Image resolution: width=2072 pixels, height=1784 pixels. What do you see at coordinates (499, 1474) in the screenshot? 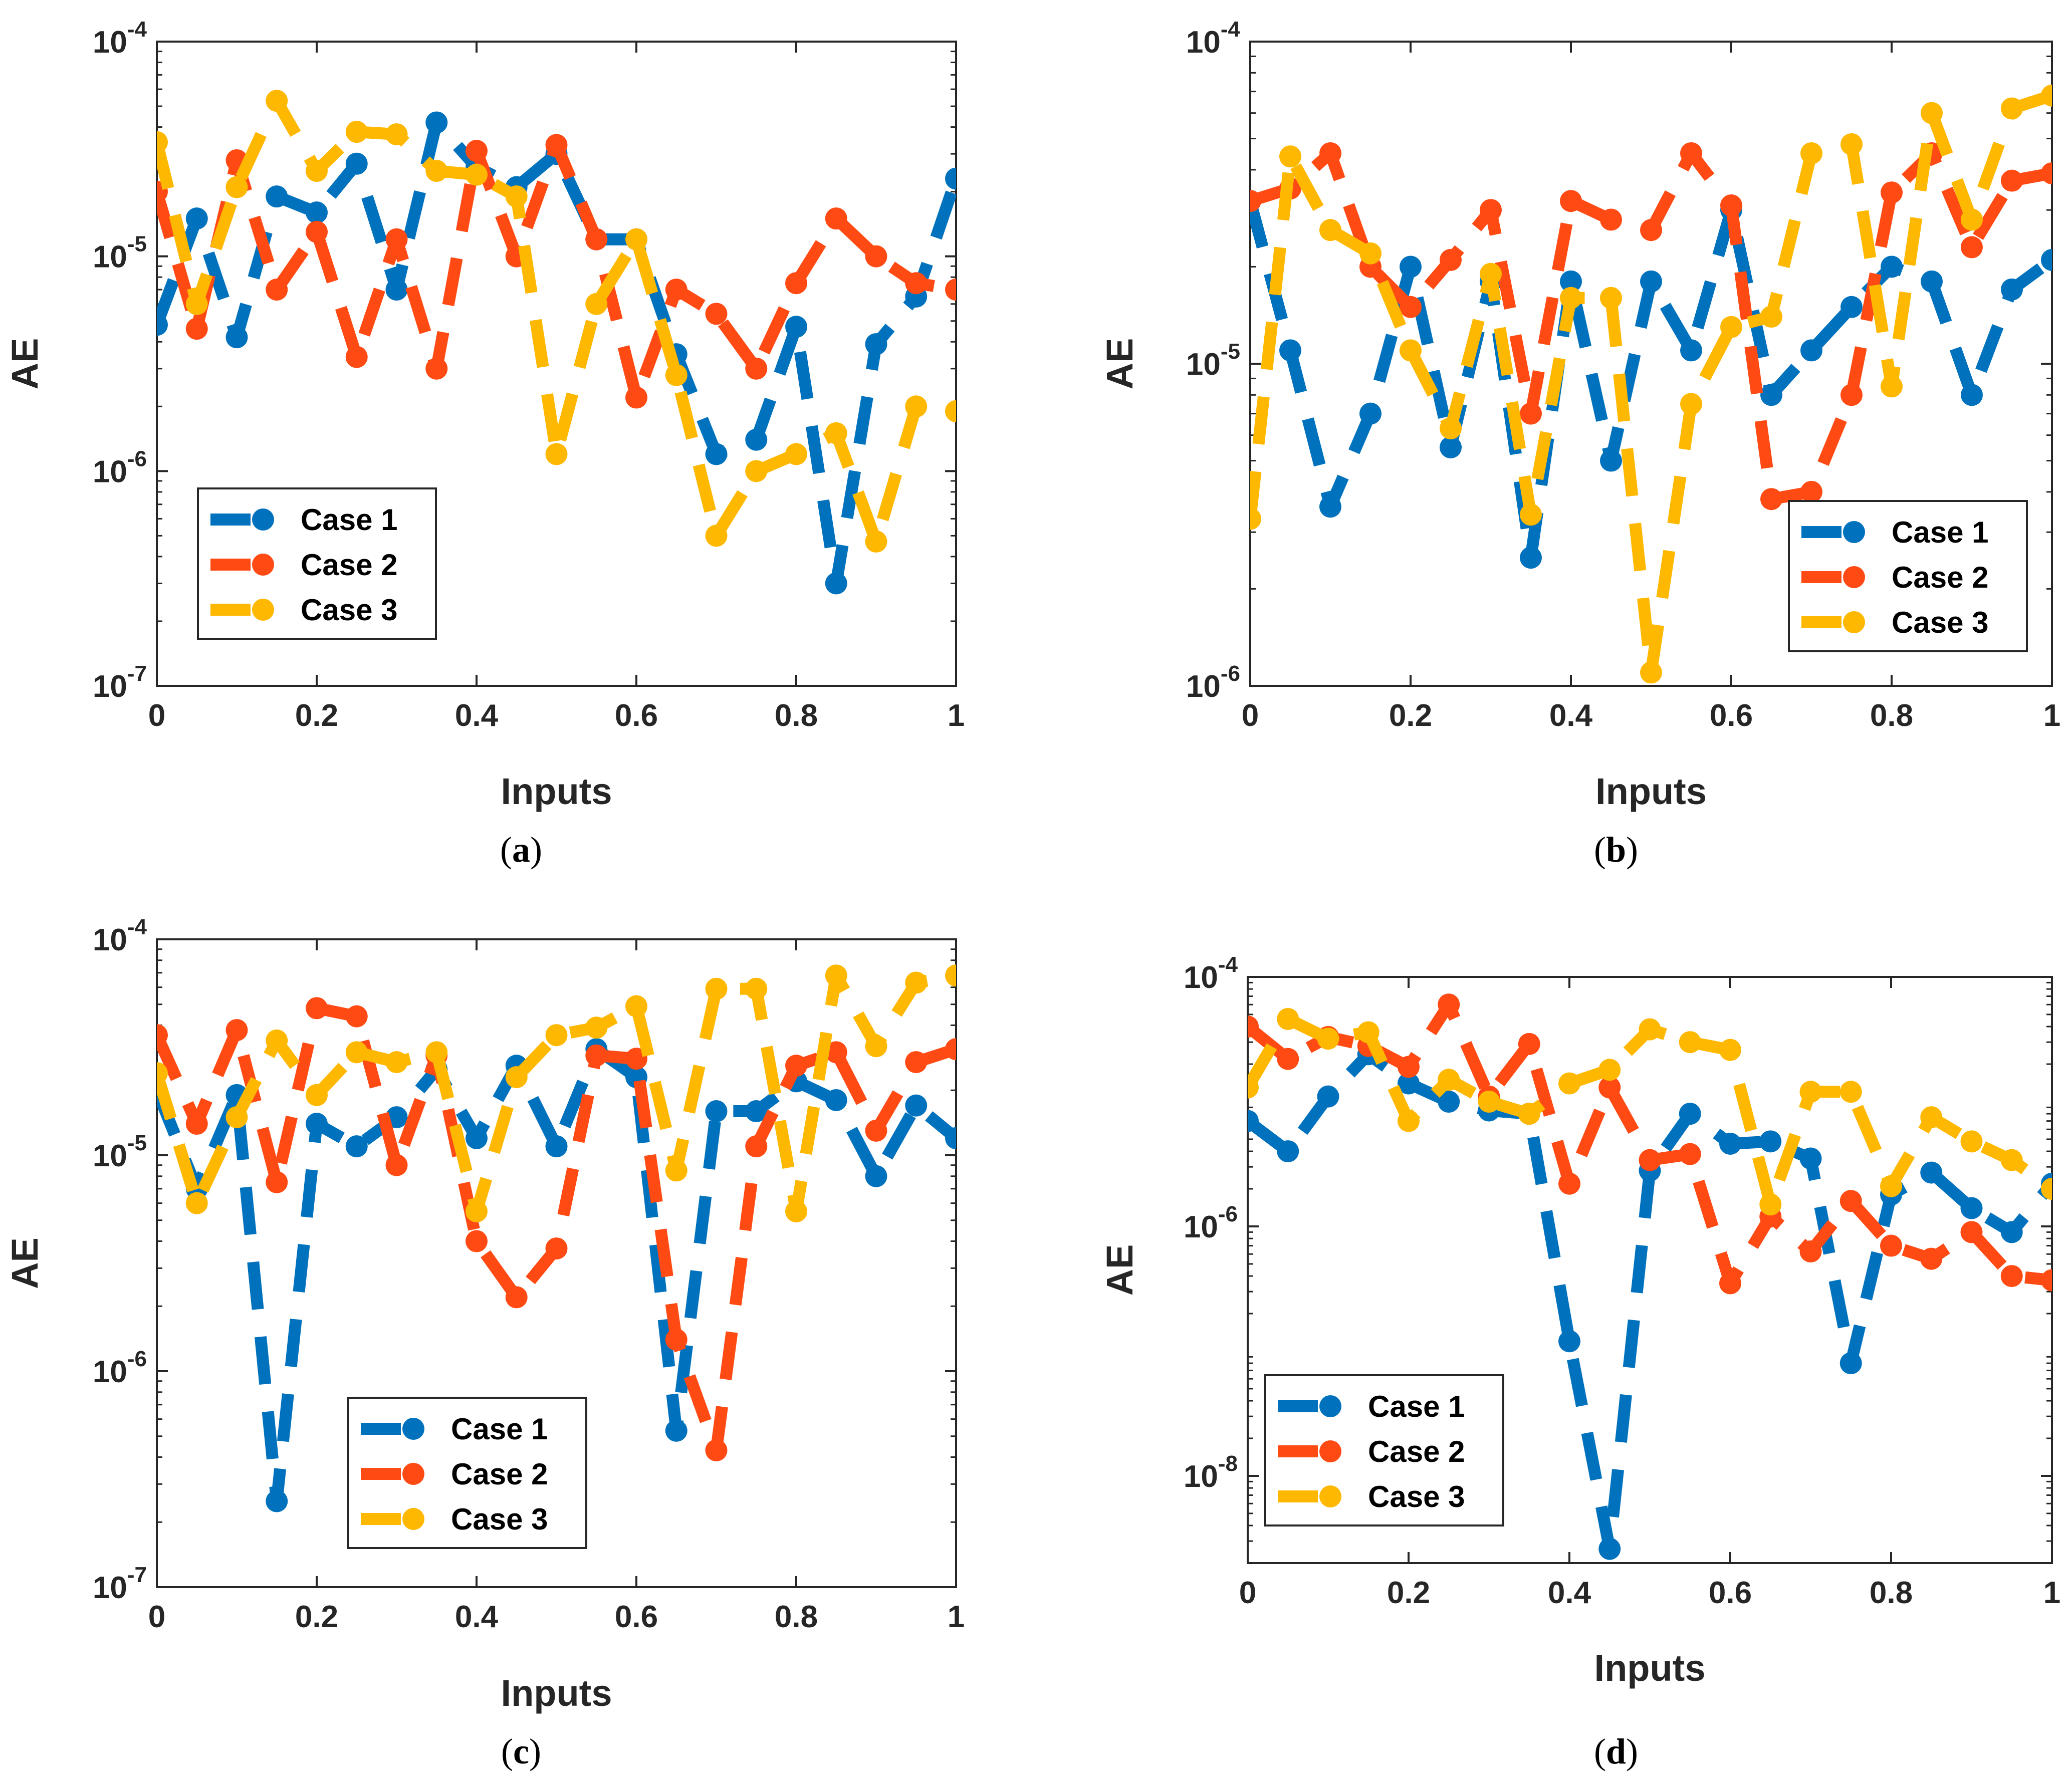
I see `legend-entry: Case 2` at bounding box center [499, 1474].